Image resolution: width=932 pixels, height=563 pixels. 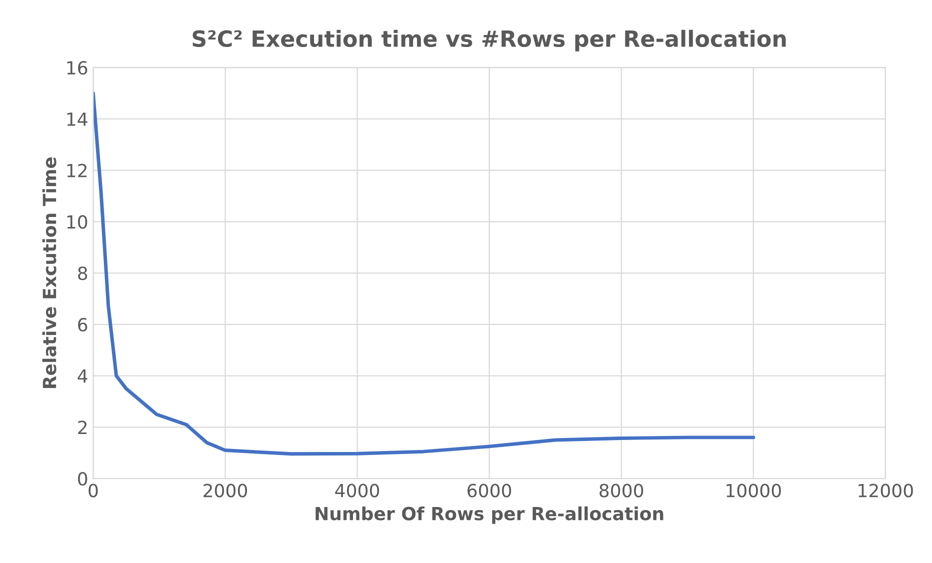 I want to click on y-tick-label: 0, so click(x=83, y=479).